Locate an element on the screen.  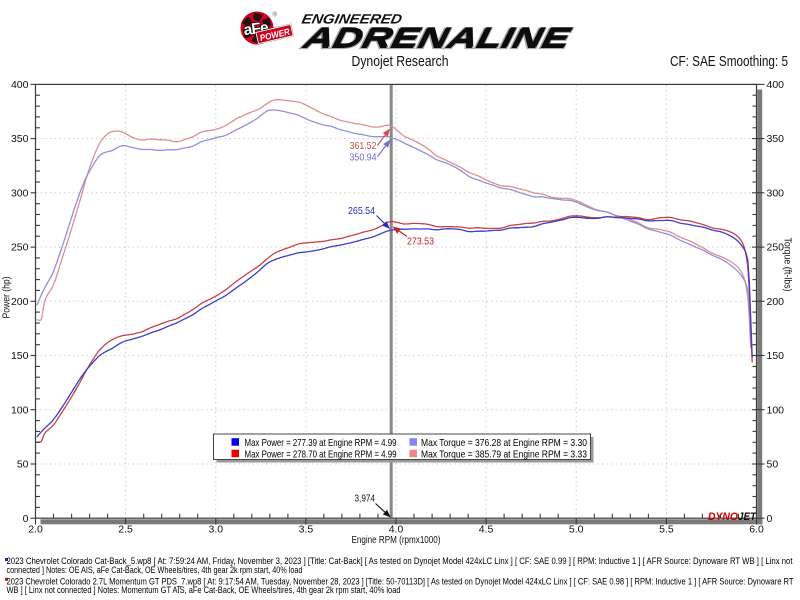
svg-text: DYNO is located at coordinates (723, 517).